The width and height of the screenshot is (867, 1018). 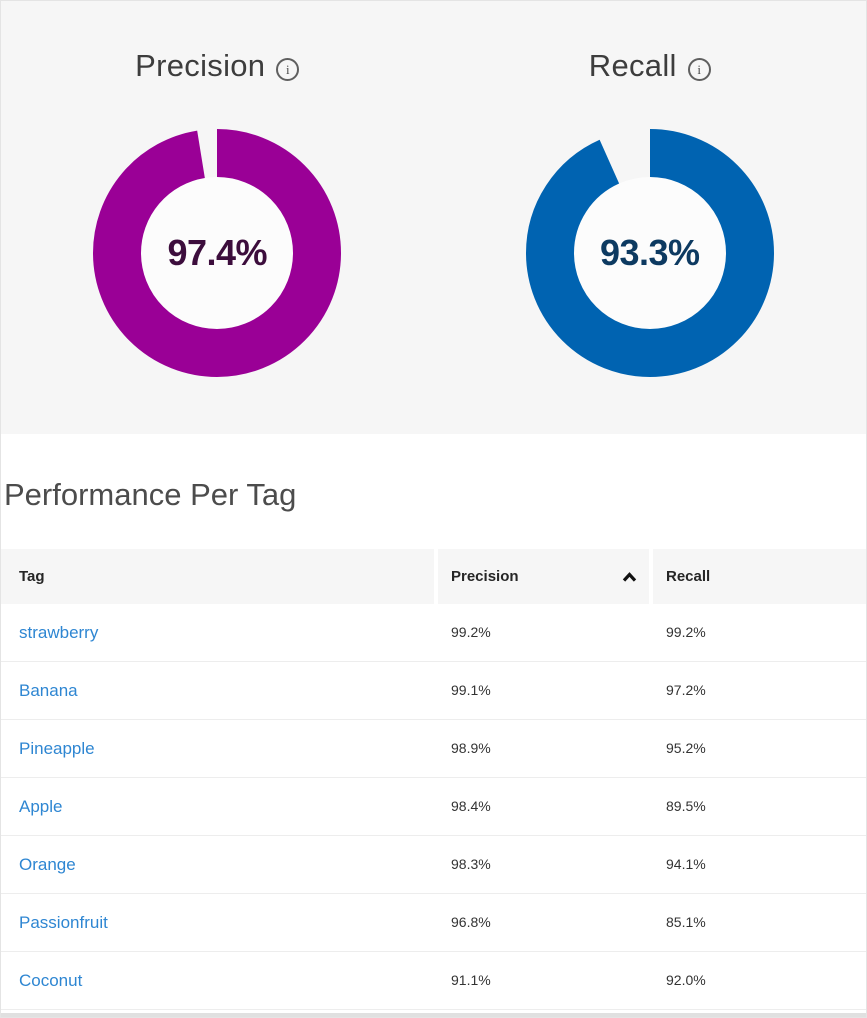 What do you see at coordinates (471, 747) in the screenshot?
I see `precision-value: 98.9%` at bounding box center [471, 747].